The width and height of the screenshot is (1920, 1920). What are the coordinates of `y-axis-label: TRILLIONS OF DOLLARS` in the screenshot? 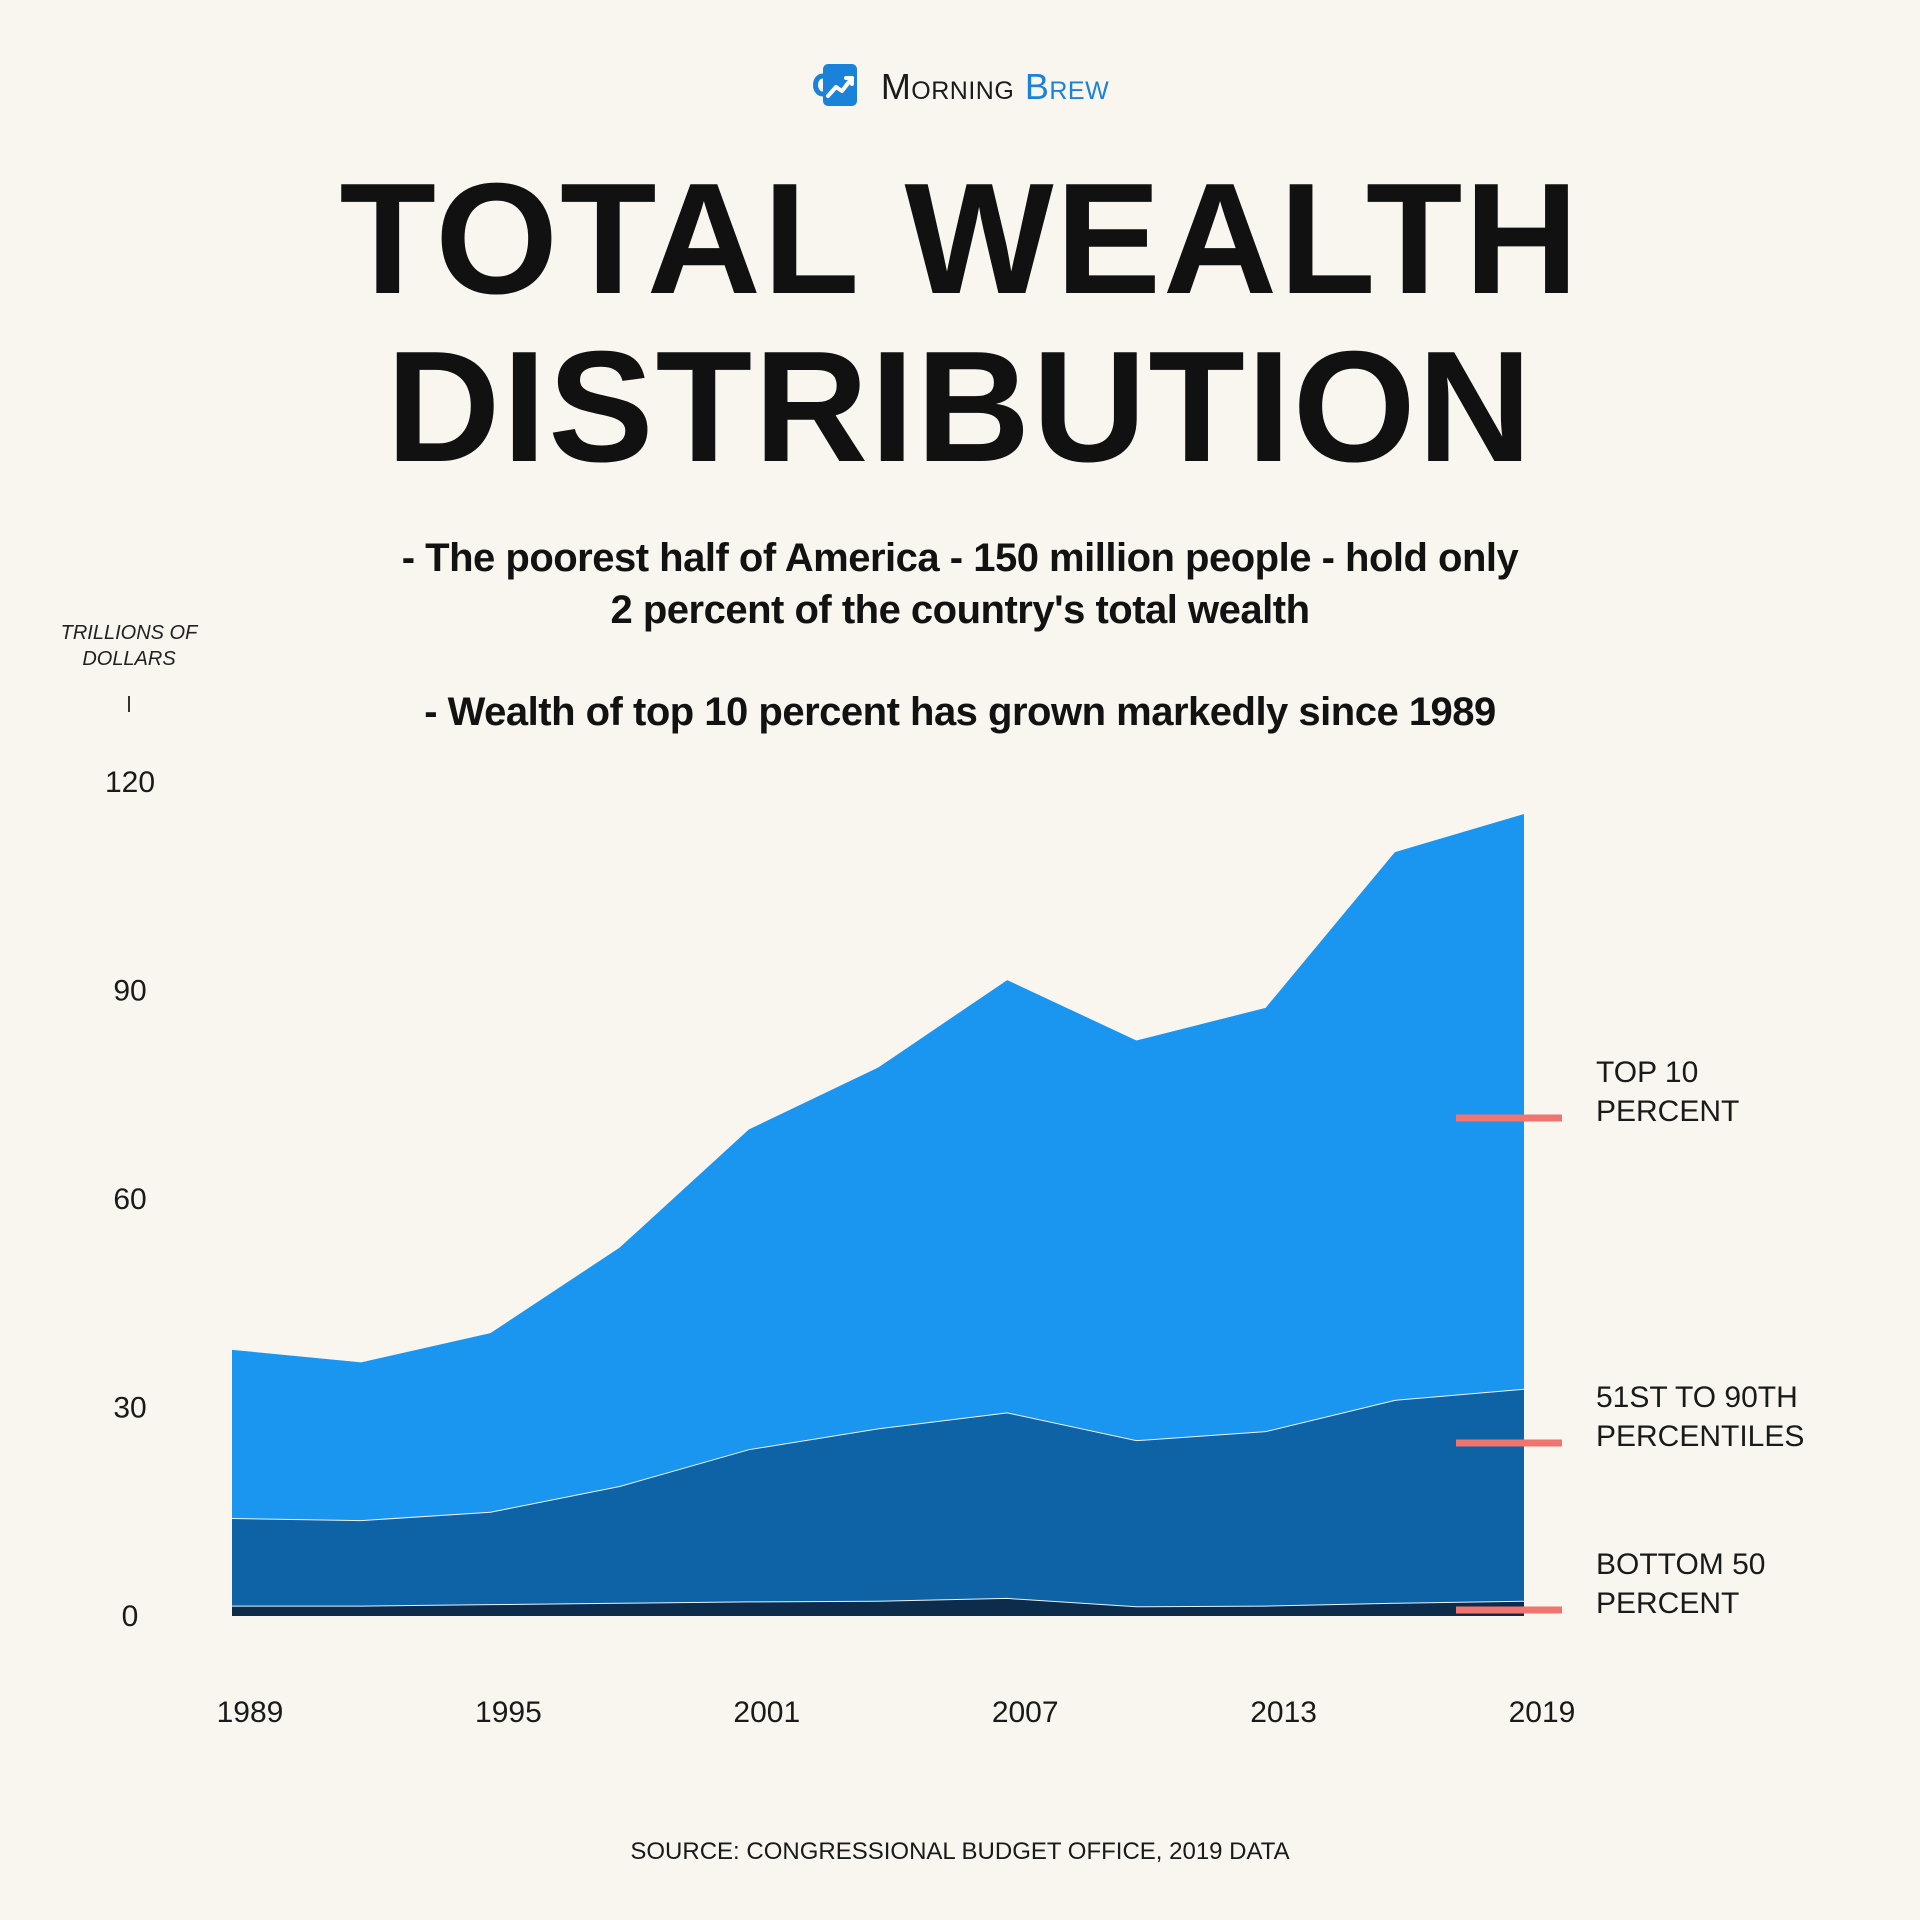 It's located at (129, 646).